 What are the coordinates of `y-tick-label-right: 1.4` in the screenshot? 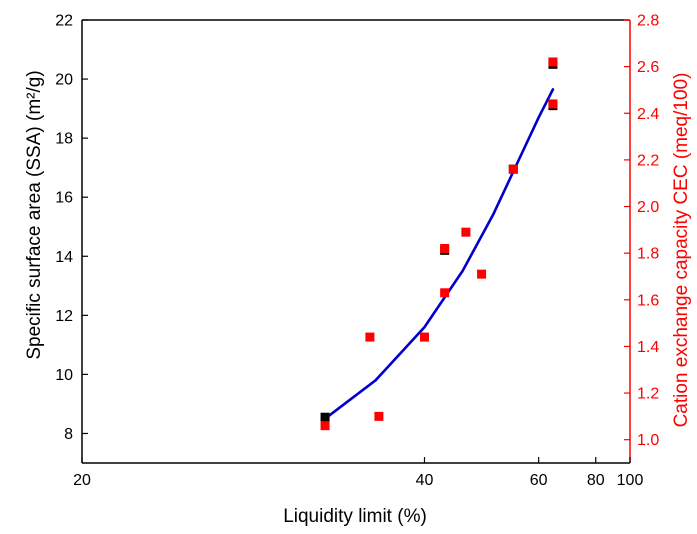 It's located at (648, 347).